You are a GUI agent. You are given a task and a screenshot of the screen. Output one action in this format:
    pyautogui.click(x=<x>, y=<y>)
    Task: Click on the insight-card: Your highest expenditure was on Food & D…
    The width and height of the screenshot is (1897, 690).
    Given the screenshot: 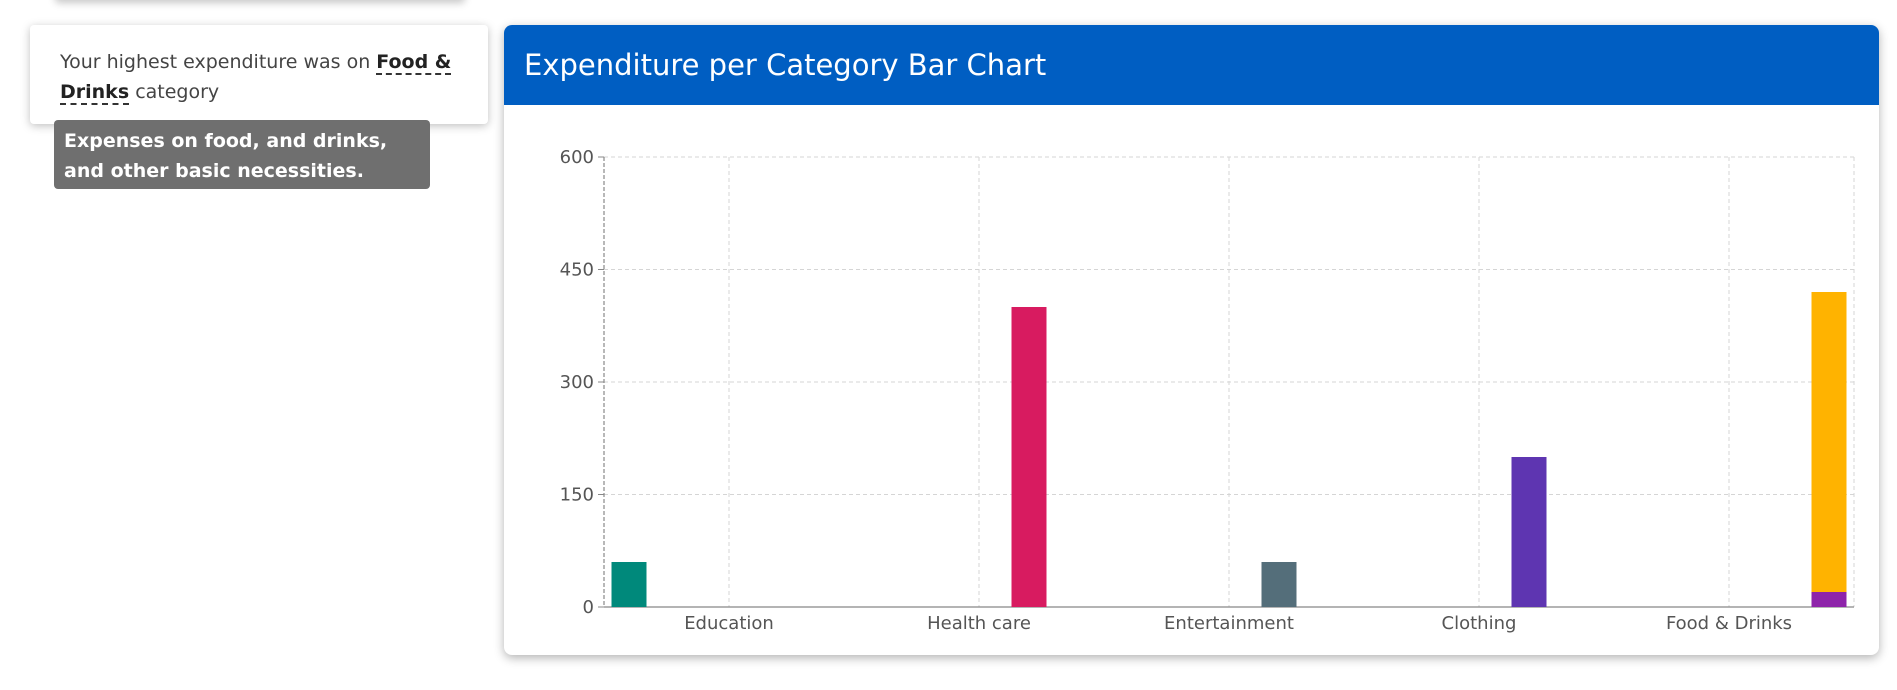 What is the action you would take?
    pyautogui.click(x=259, y=74)
    